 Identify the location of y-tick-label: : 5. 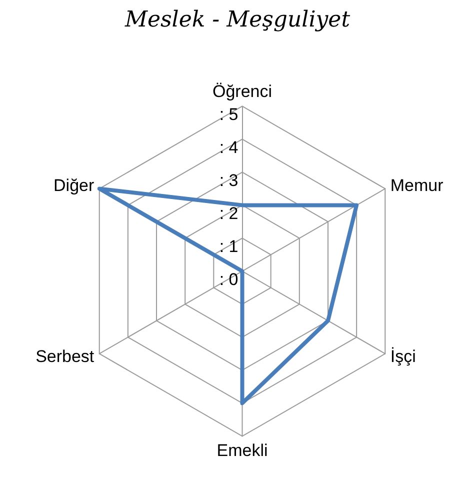
(228, 114).